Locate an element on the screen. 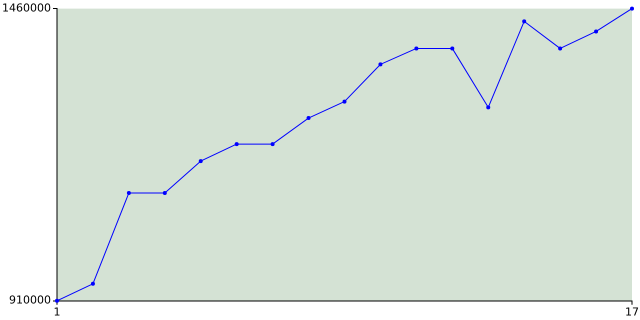  y-tick-label: 910000 is located at coordinates (29, 300).